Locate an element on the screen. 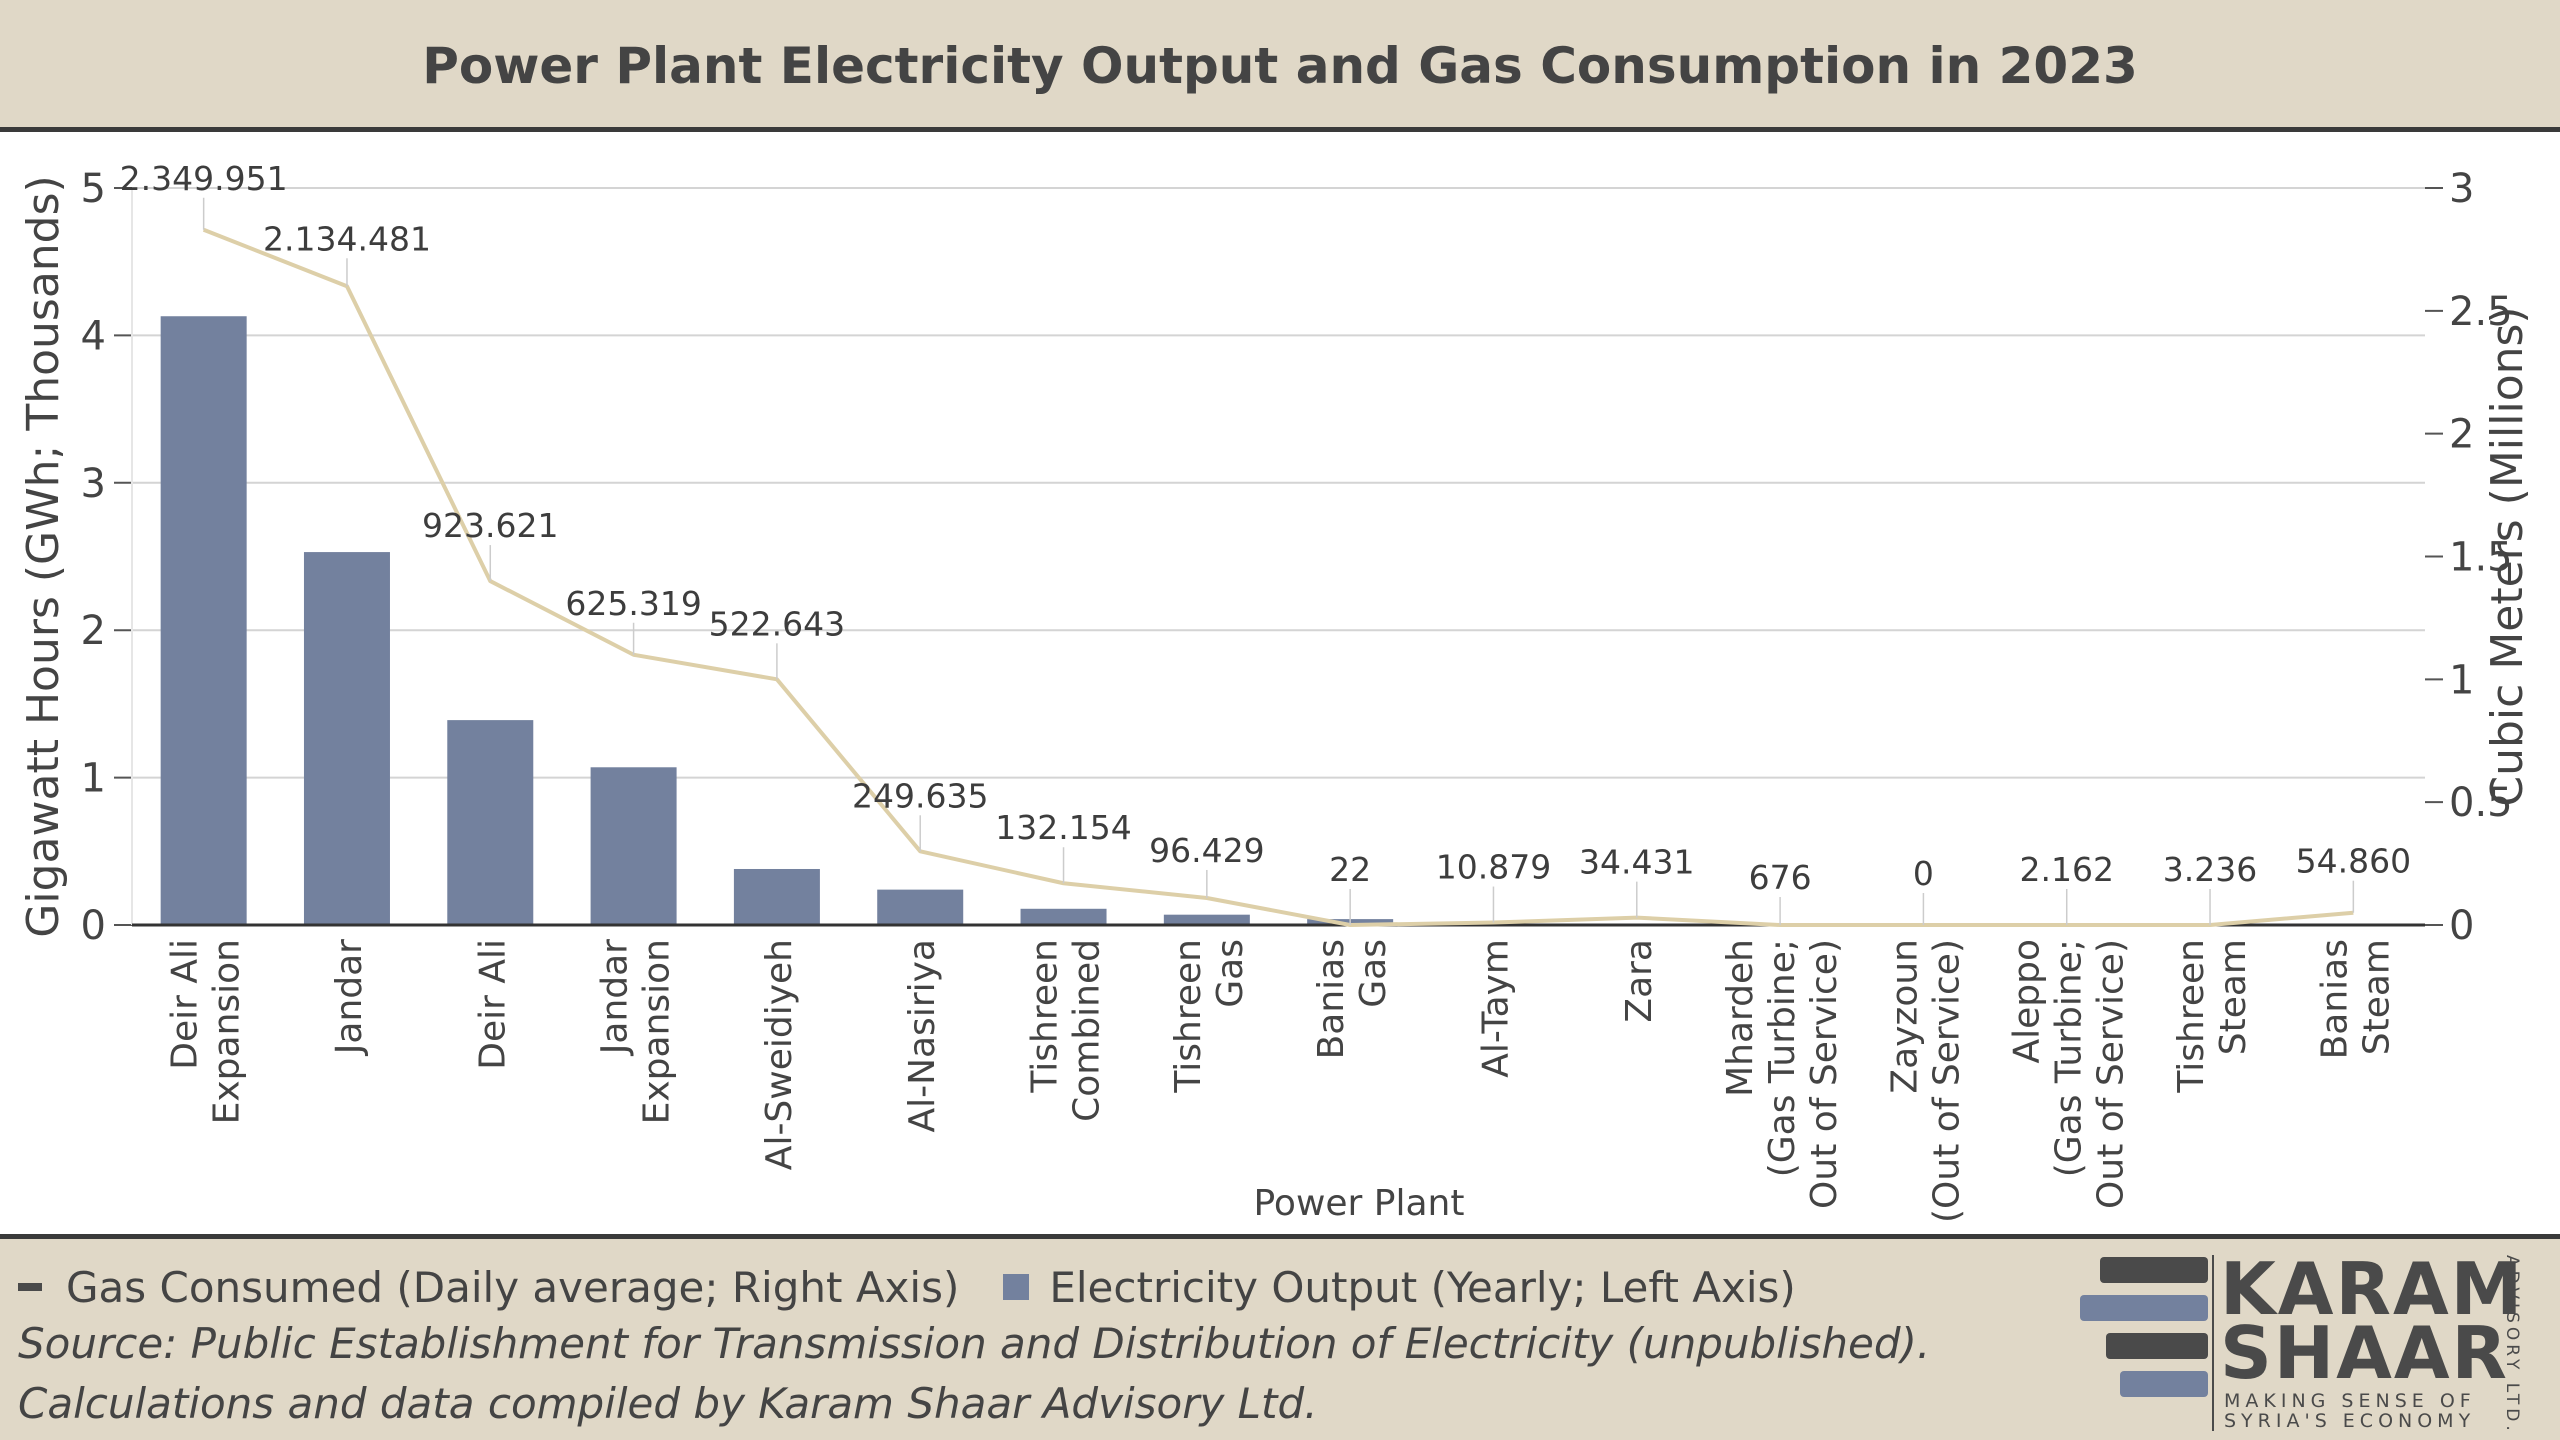 The width and height of the screenshot is (2560, 1440). right-axis-tick-label: 1 is located at coordinates (2461, 680).